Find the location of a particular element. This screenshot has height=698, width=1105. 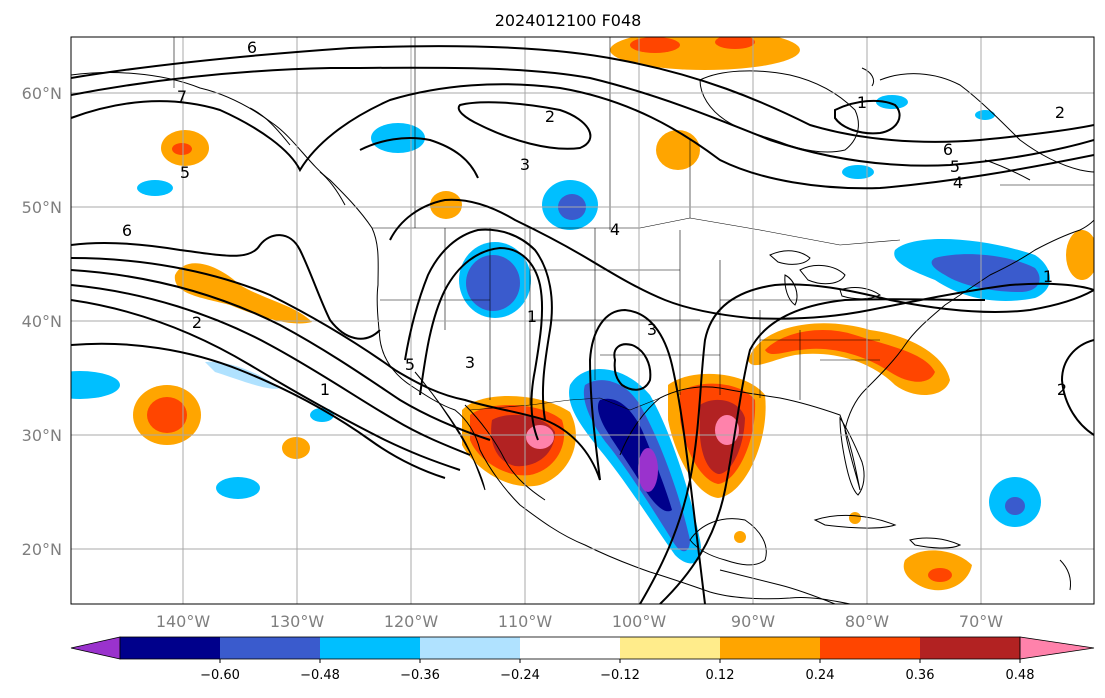

lon-label: 100°W is located at coordinates (639, 621).